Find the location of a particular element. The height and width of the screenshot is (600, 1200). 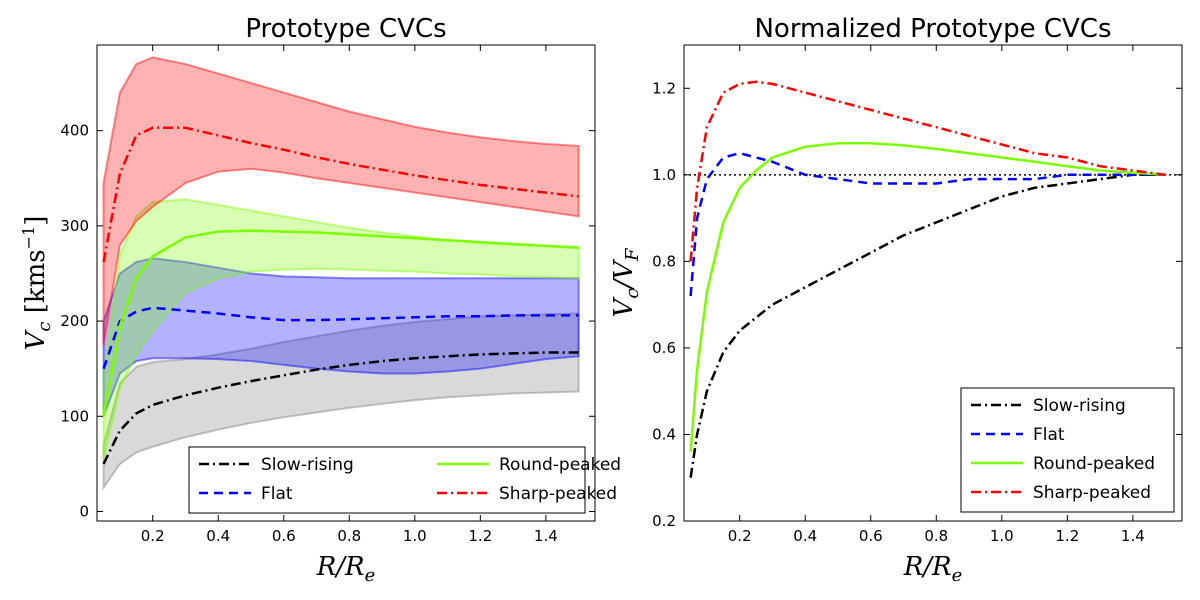

band-flat is located at coordinates (341, 337).